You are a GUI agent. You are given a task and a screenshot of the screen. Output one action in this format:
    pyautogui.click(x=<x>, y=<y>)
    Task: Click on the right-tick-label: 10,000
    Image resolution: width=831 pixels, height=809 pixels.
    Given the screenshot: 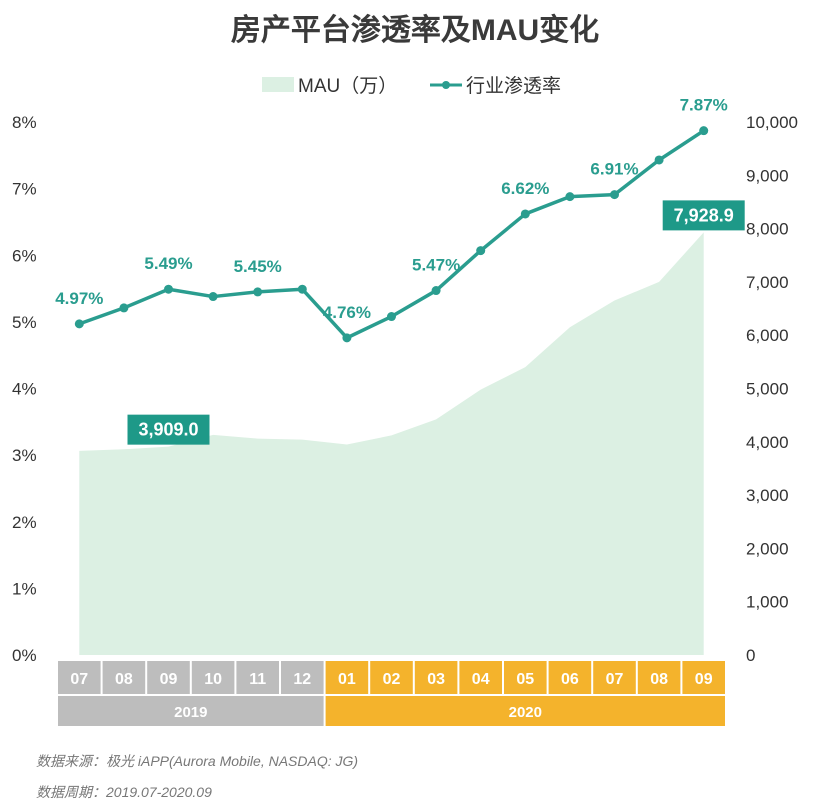 What is the action you would take?
    pyautogui.click(x=772, y=122)
    